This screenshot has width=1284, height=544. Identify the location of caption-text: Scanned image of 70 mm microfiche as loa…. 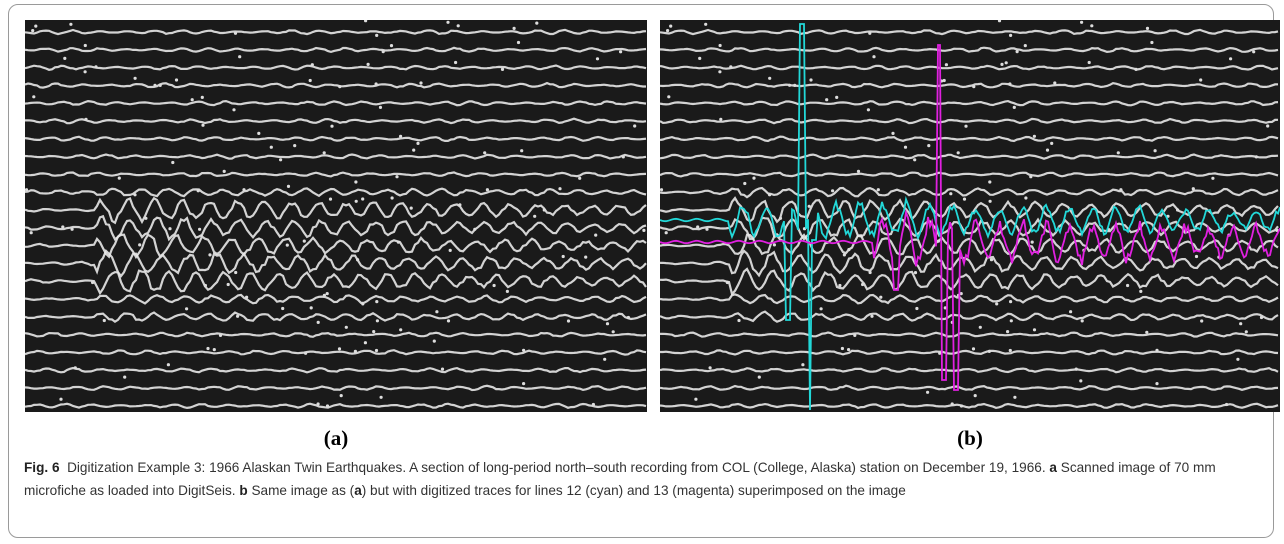
(620, 479).